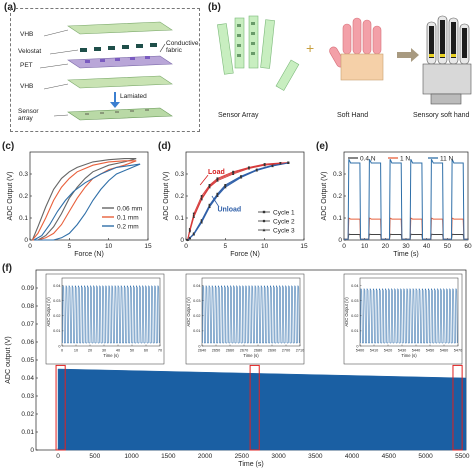 This screenshot has height=474, width=474. What do you see at coordinates (132, 351) in the screenshot?
I see `inset-x-tick-label: 50` at bounding box center [132, 351].